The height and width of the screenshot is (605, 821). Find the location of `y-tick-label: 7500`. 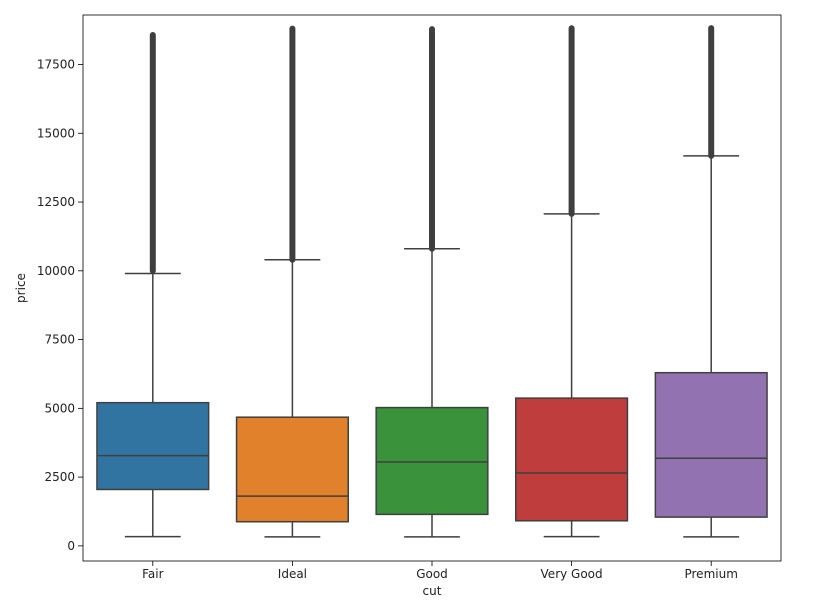

y-tick-label: 7500 is located at coordinates (59, 340).